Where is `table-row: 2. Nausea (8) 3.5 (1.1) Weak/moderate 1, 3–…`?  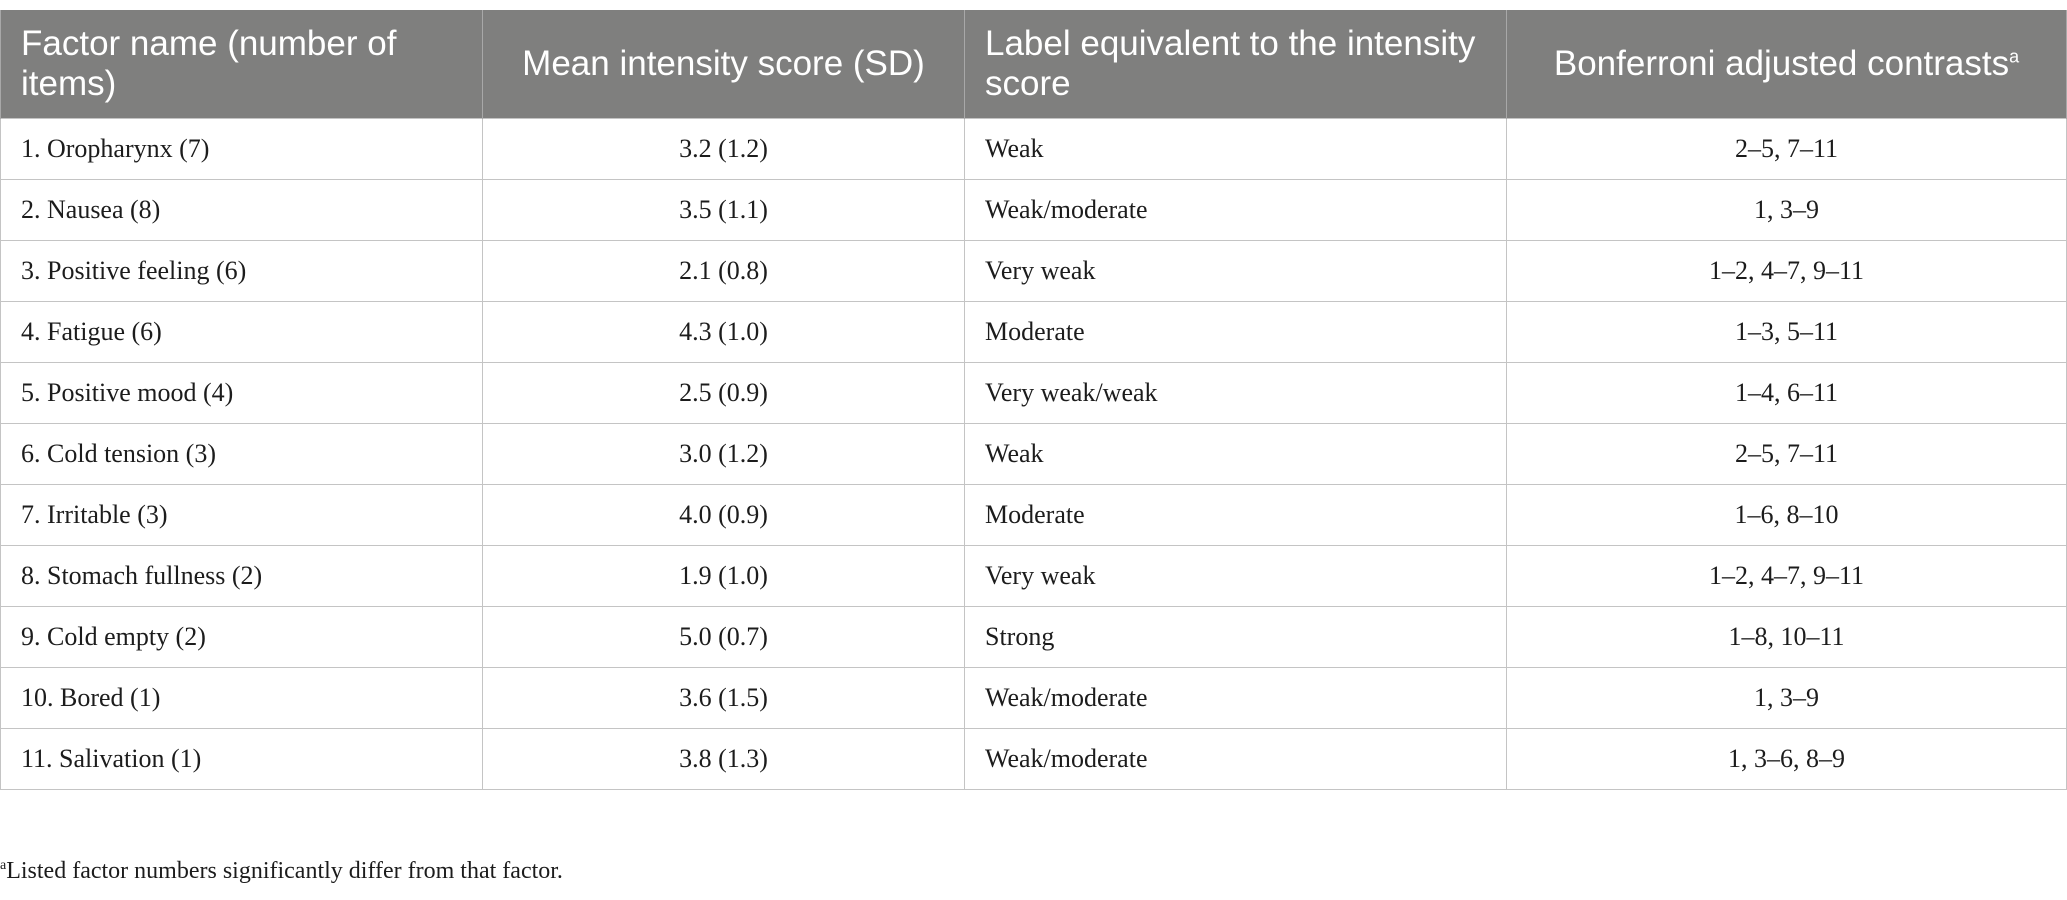
table-row: 2. Nausea (8) 3.5 (1.1) Weak/moderate 1, 3–… is located at coordinates (1033, 209).